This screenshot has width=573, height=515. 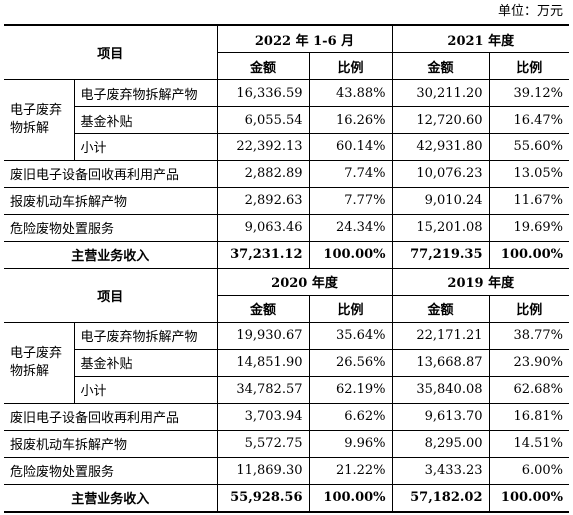 I want to click on table-row: 危险废物处置服务 11,869.30 21.22% 3,433.23 6.00%, so click(x=287, y=470).